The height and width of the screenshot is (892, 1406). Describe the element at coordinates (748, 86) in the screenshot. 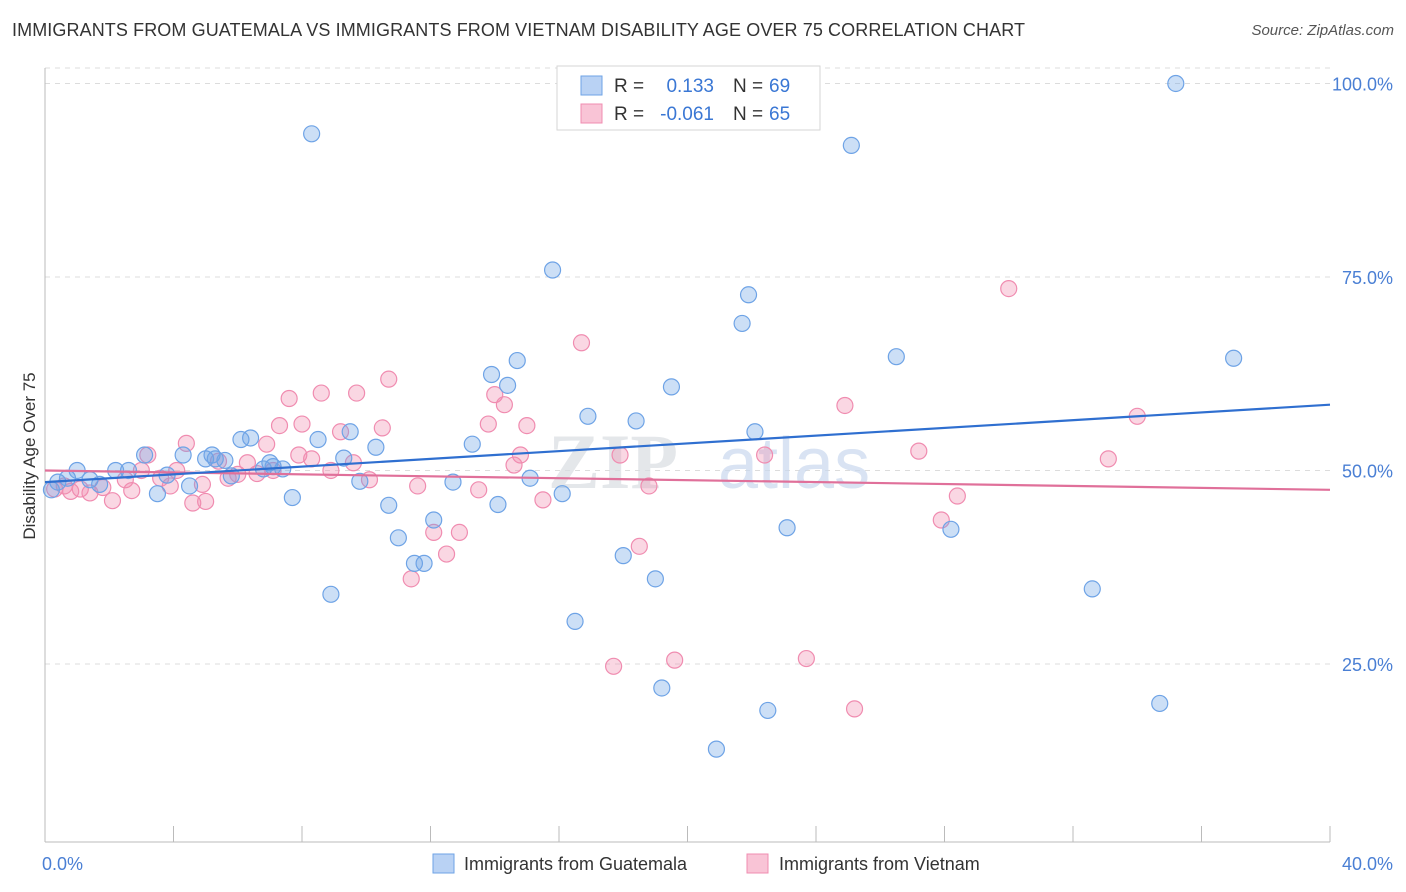

I see `stats-n-label-guatemala: N =` at that location.